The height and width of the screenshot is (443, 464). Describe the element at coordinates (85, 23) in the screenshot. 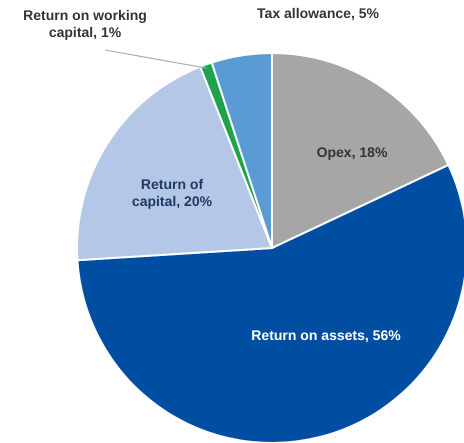

I see `slice-label: Return on working capital, 1%` at that location.